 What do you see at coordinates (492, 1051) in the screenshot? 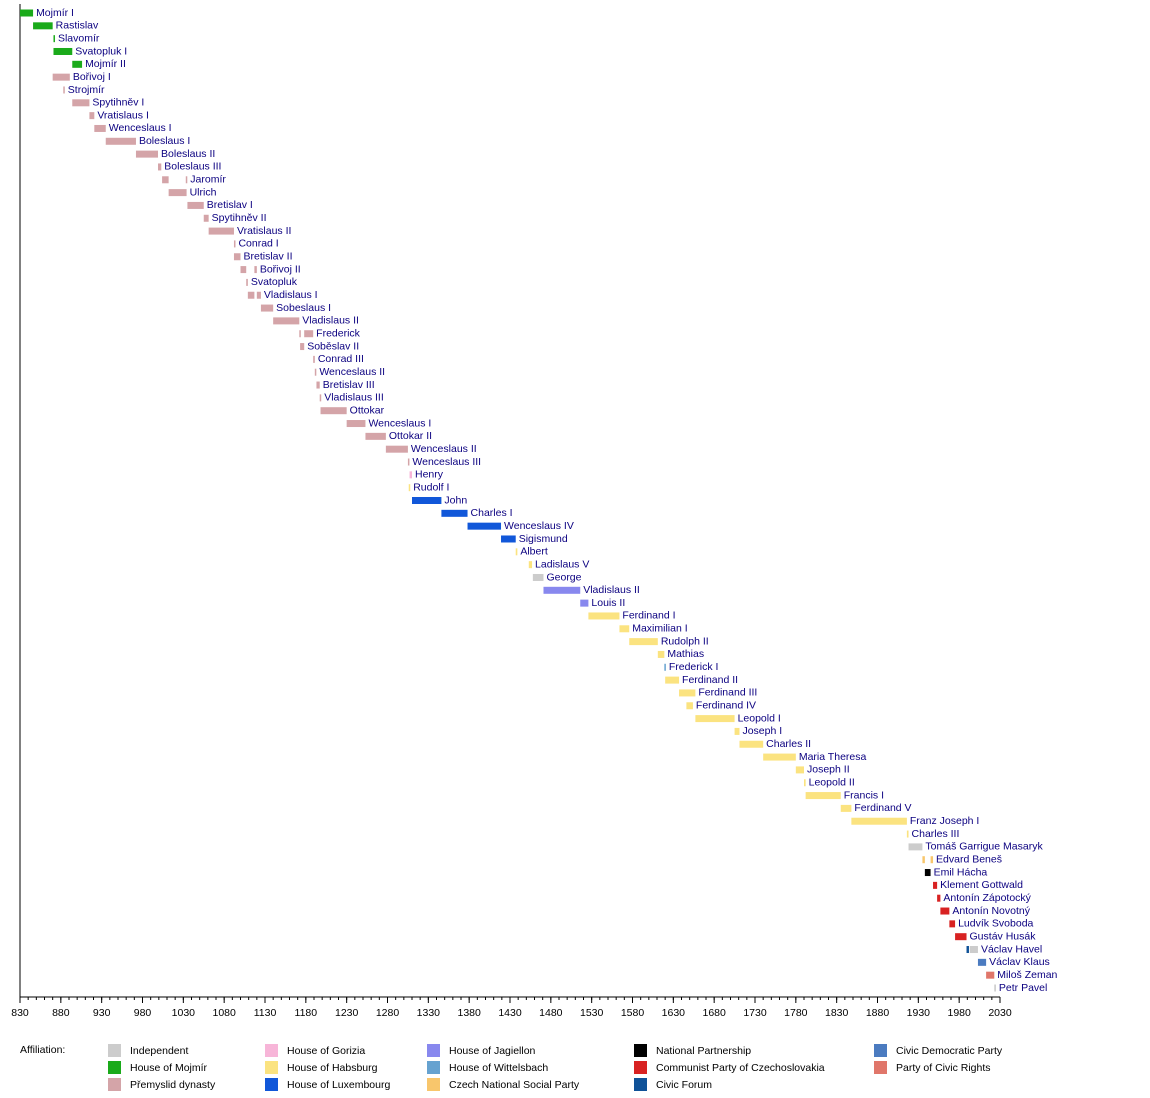
I see `legend-label: House of Jagiellon` at bounding box center [492, 1051].